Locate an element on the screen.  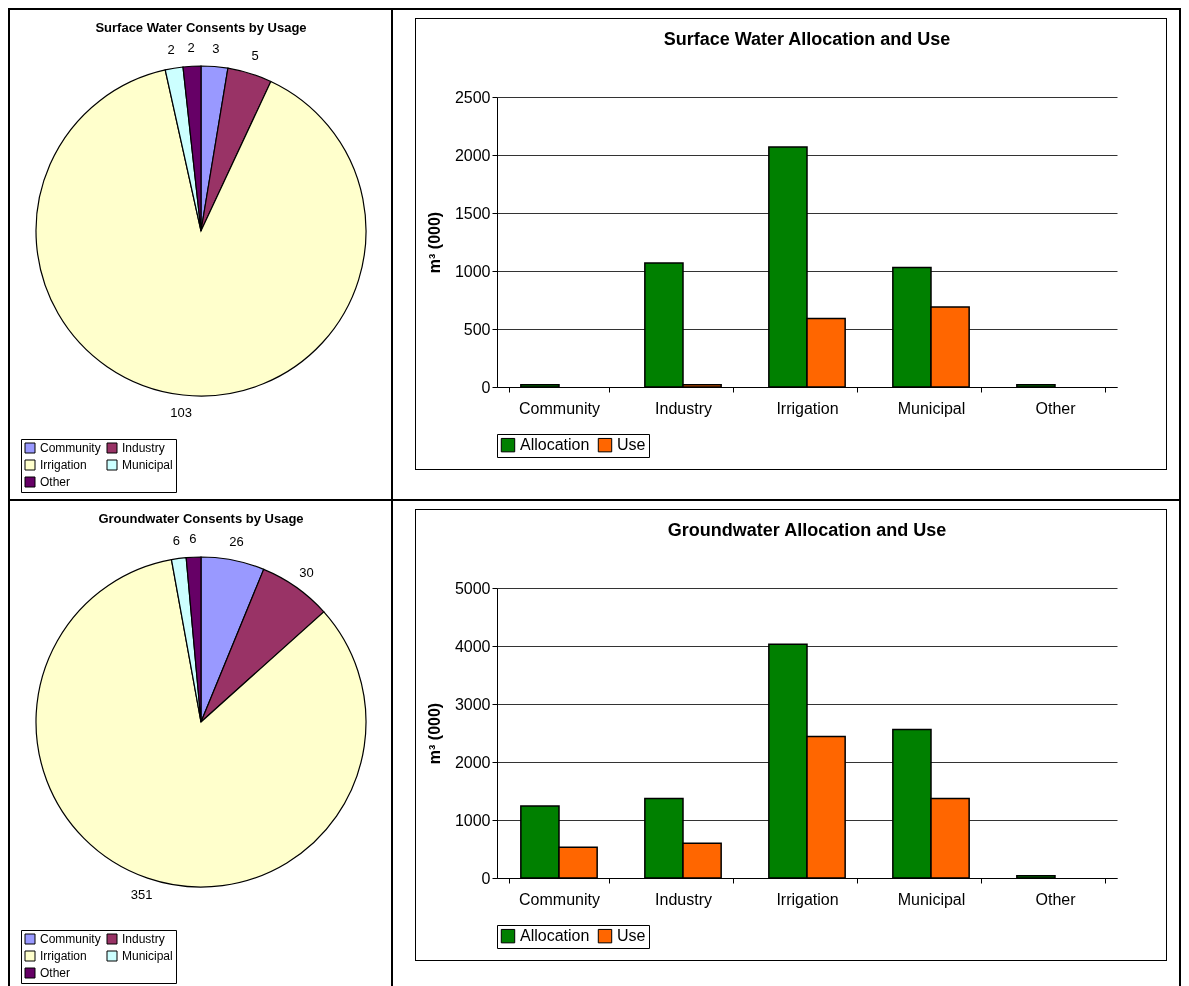
y-tick-label: 3000 is located at coordinates (472, 704).